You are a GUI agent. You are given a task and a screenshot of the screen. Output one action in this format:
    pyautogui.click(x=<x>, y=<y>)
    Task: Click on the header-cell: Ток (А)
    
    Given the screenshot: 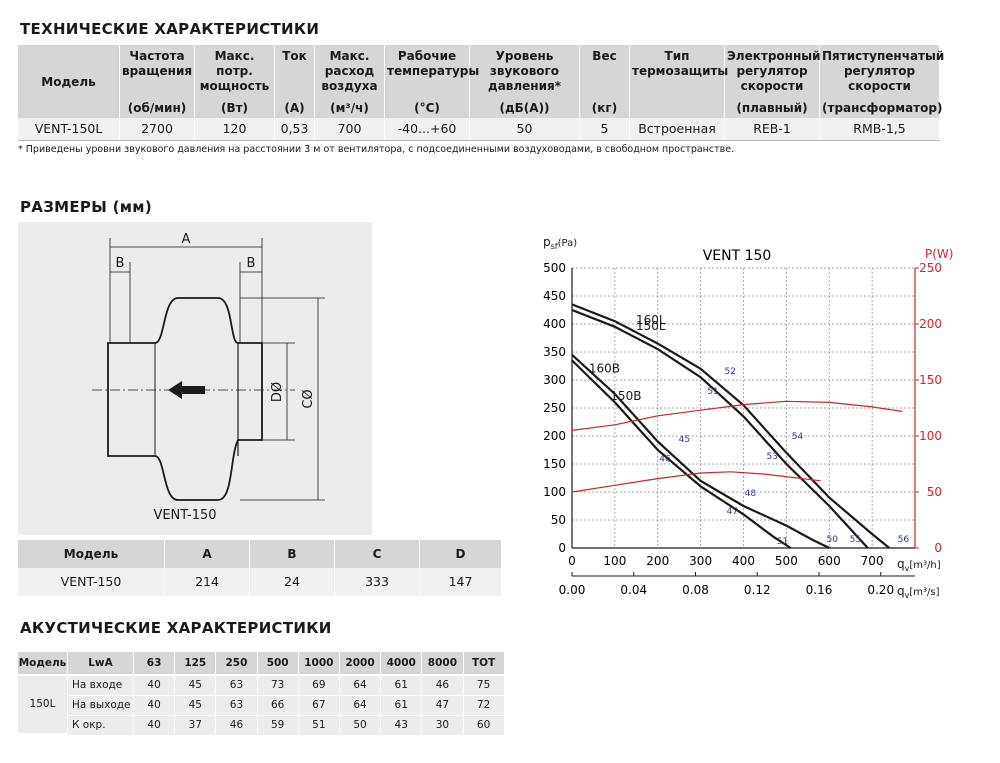 What is the action you would take?
    pyautogui.click(x=295, y=81)
    